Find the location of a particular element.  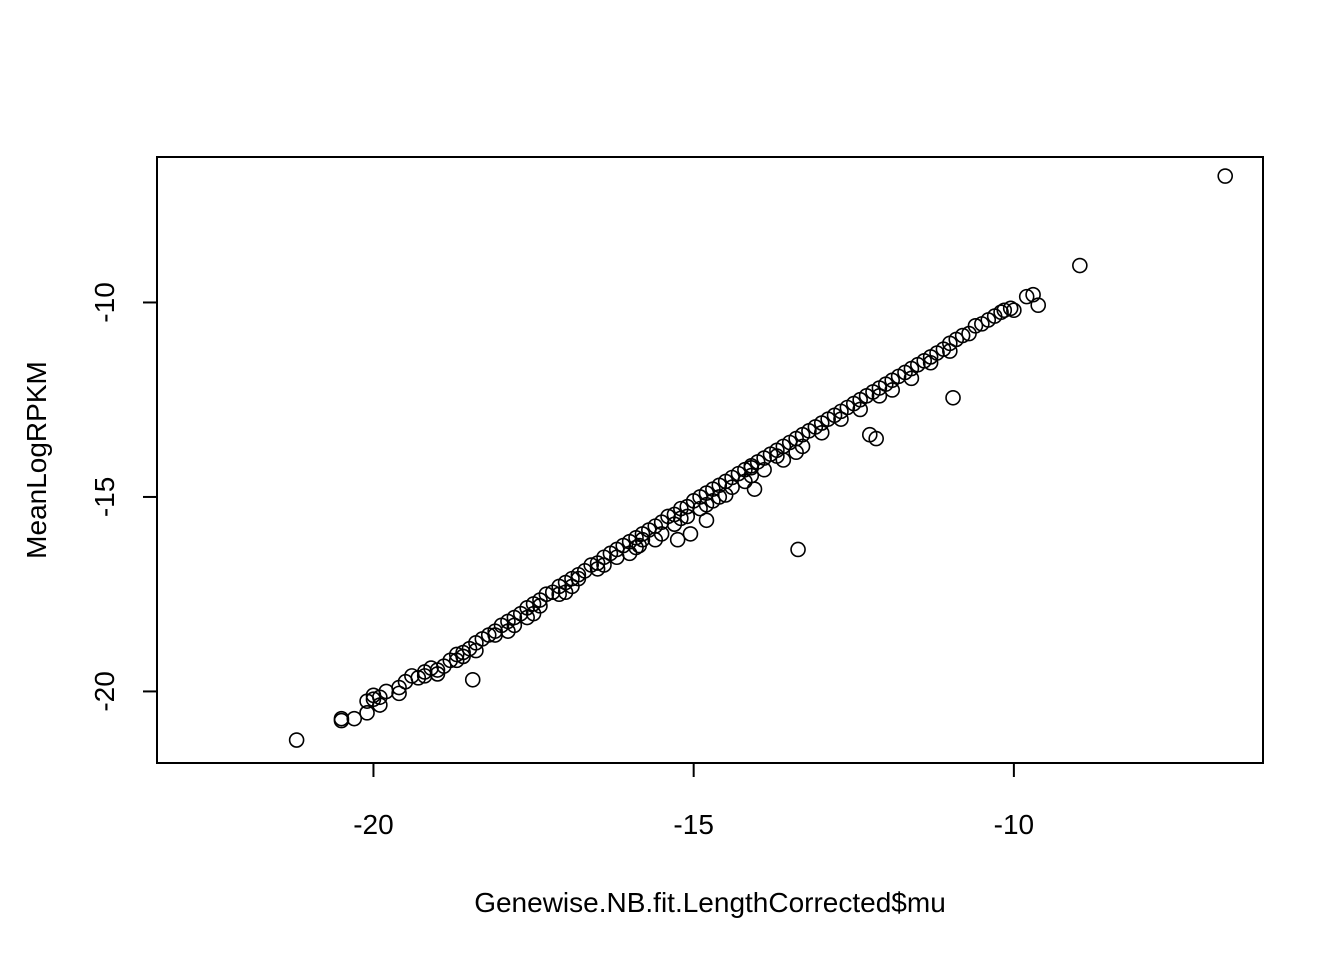

y-tick-label: -10 is located at coordinates (104, 302).